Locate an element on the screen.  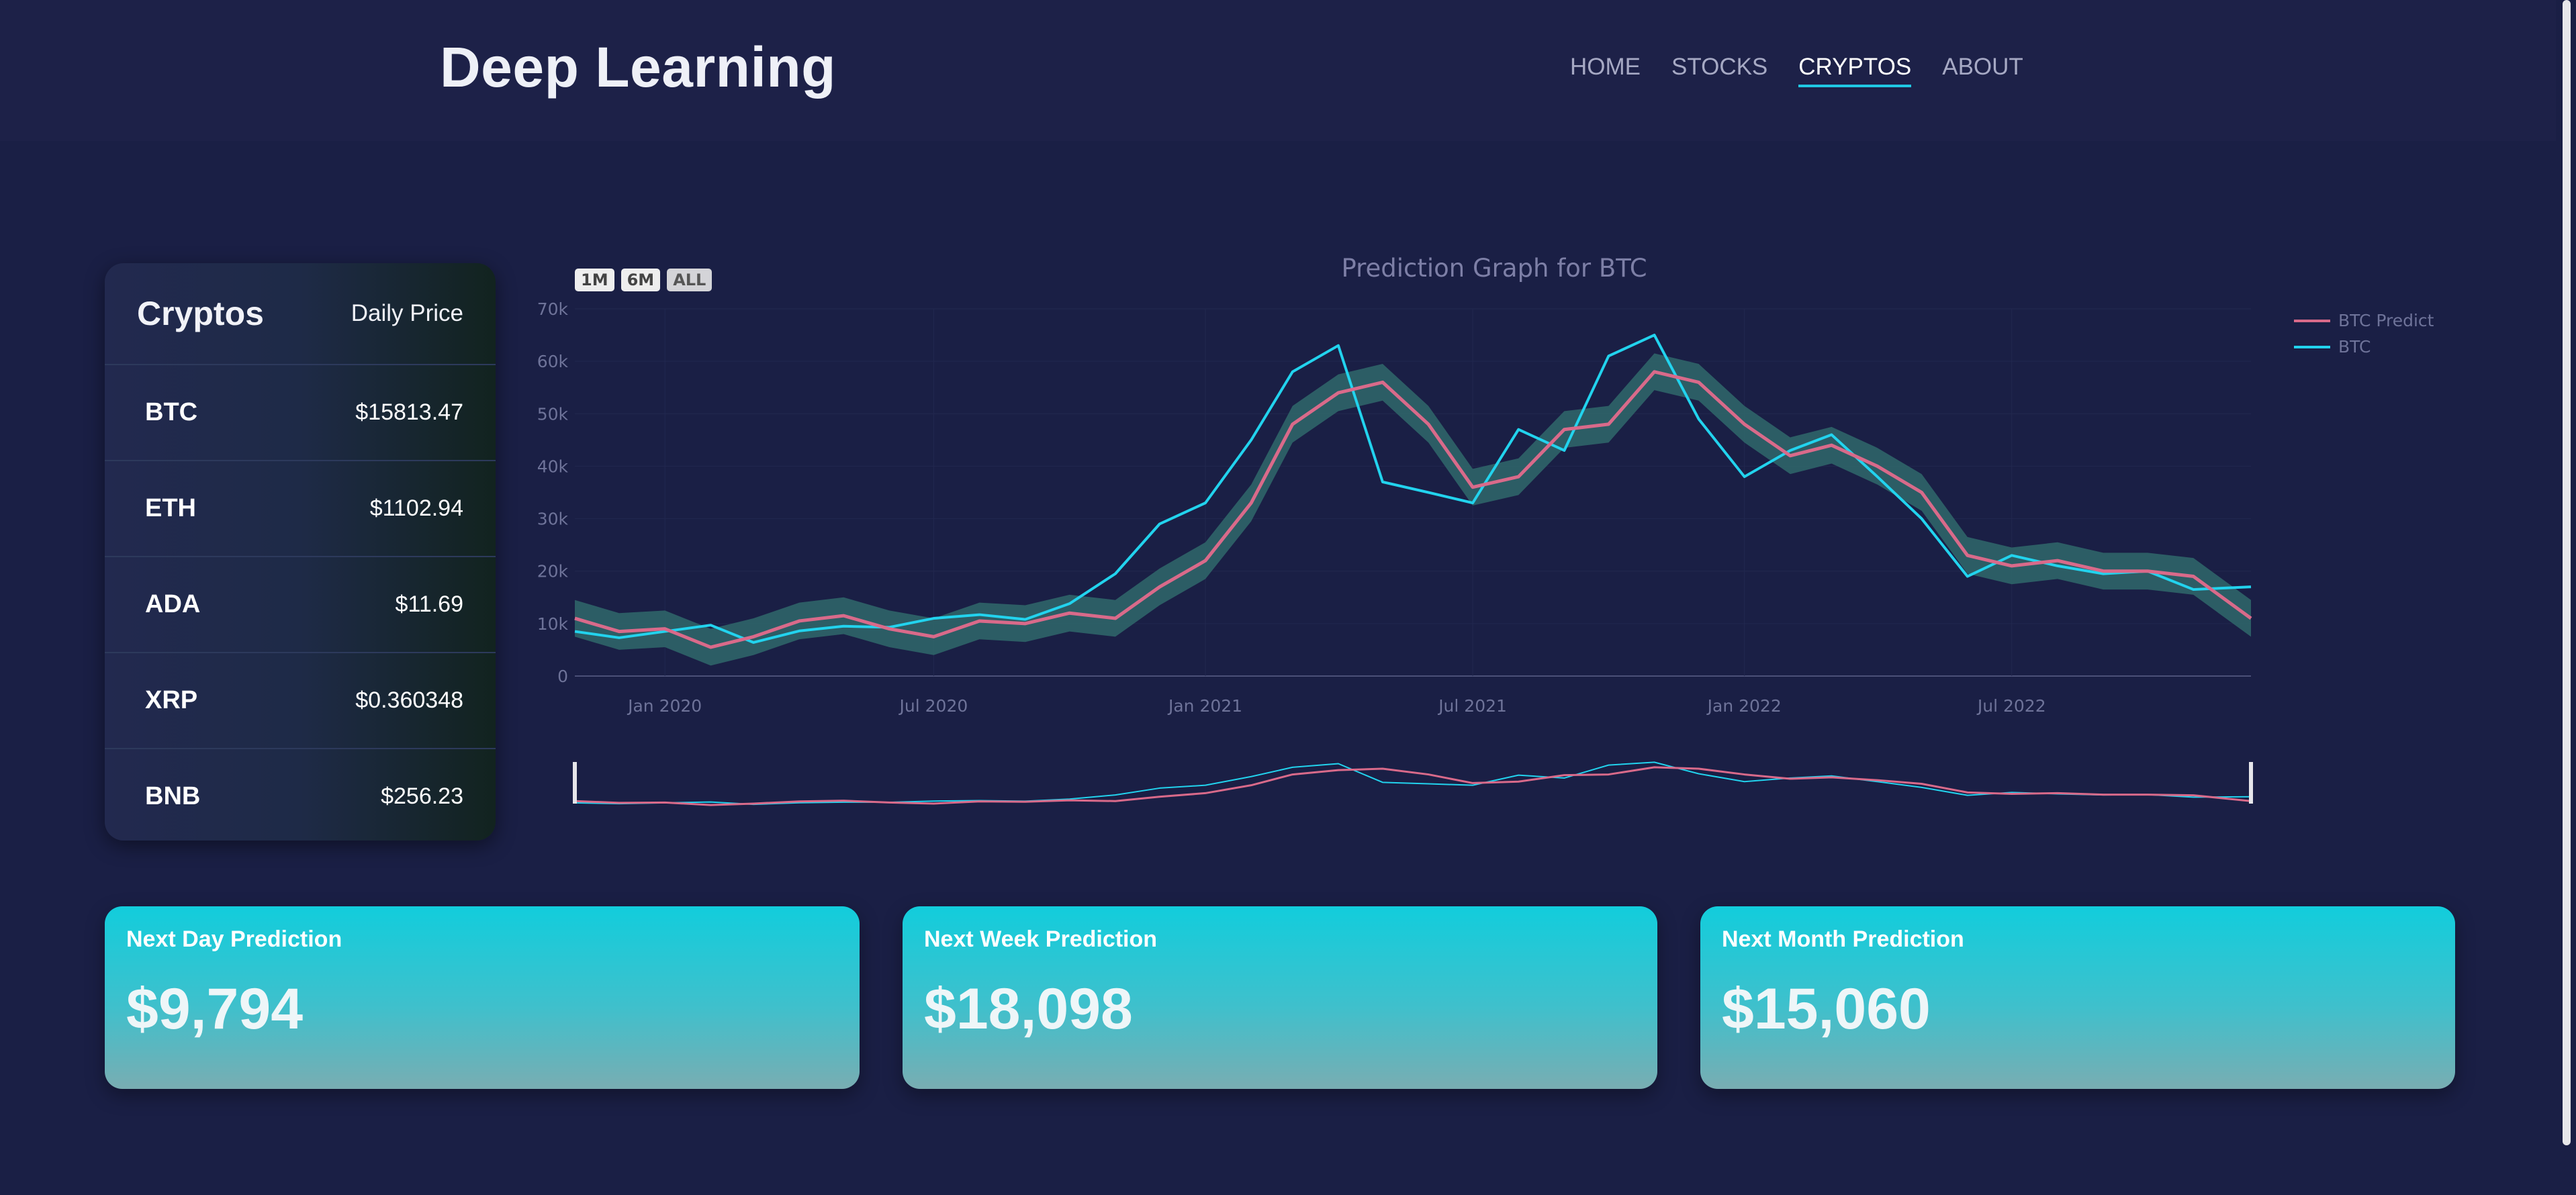
crypto-row-btc: BTC $15813.47 is located at coordinates (300, 413).